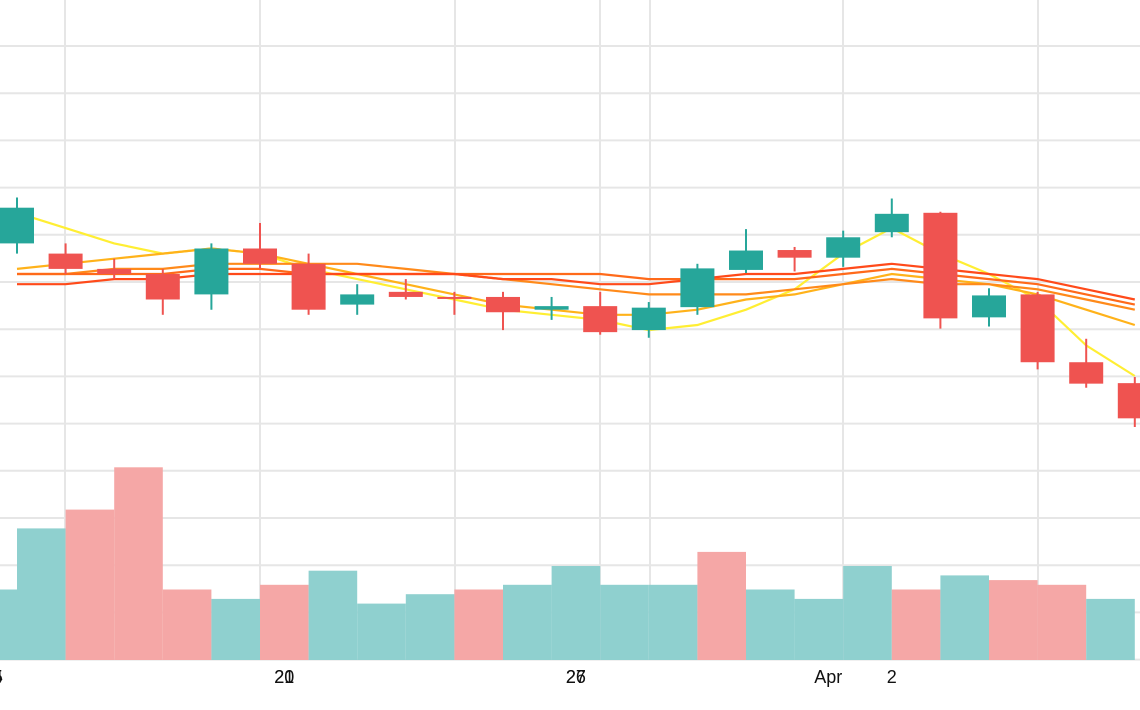 This screenshot has width=1140, height=710. I want to click on x-tick-label: 14, so click(1, 677).